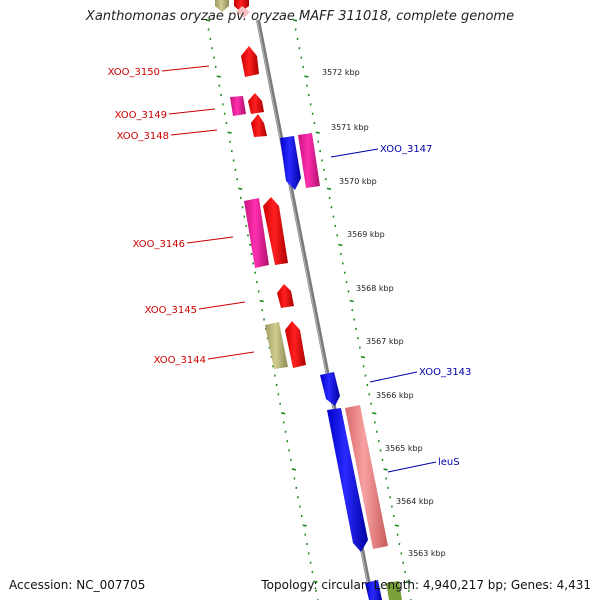 The height and width of the screenshot is (600, 600). Describe the element at coordinates (395, 395) in the screenshot. I see `kbp-label: 3566 kbp` at that location.